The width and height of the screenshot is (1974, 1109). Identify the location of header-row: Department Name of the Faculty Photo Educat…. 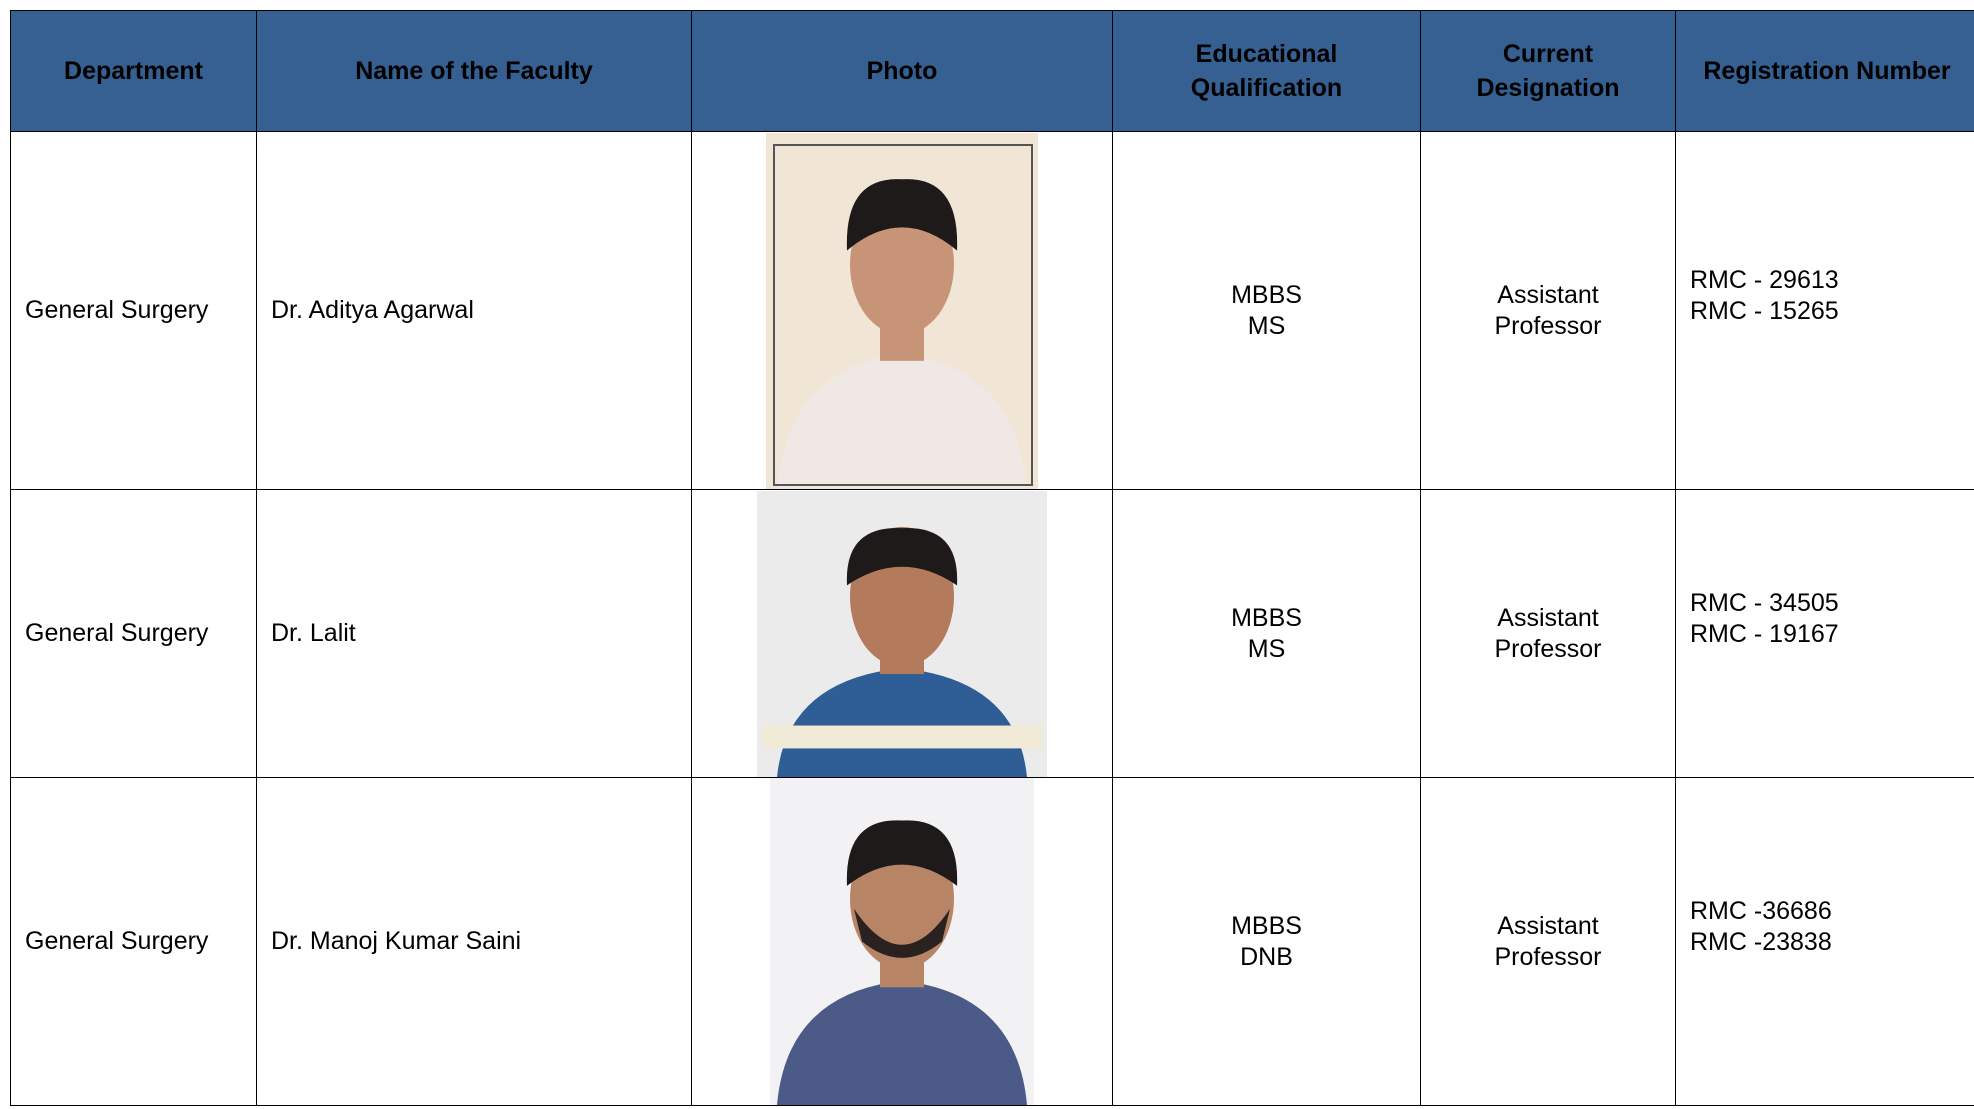
(992, 71).